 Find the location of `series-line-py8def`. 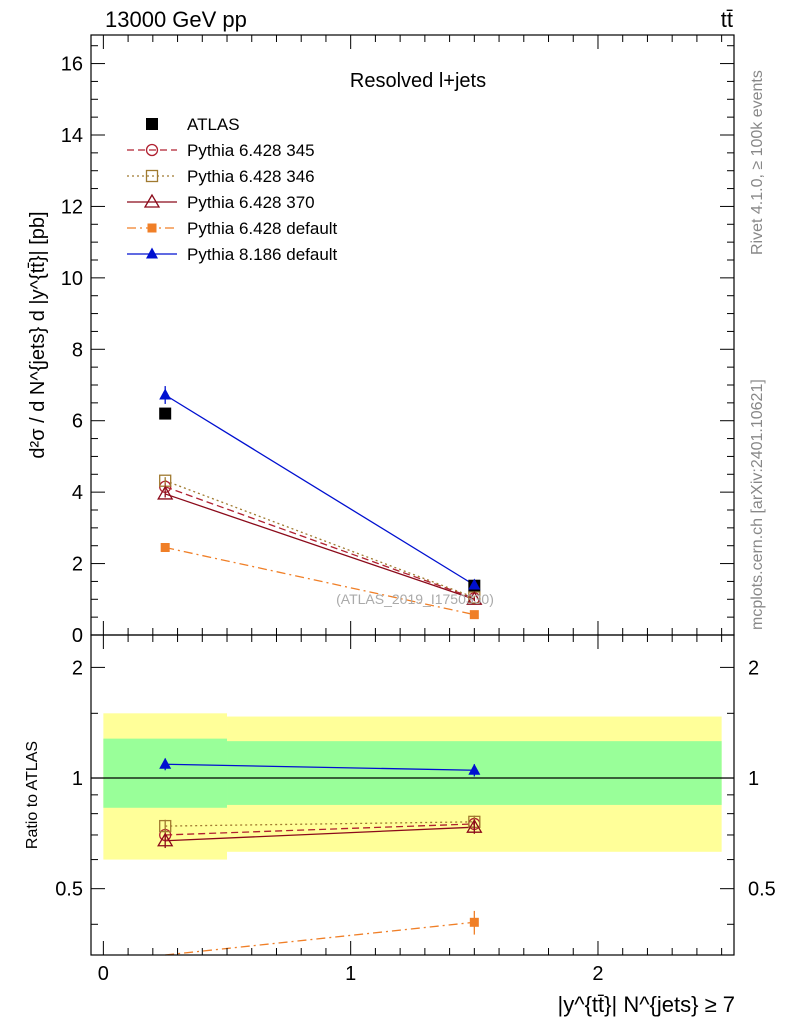

series-line-py8def is located at coordinates (319, 490).